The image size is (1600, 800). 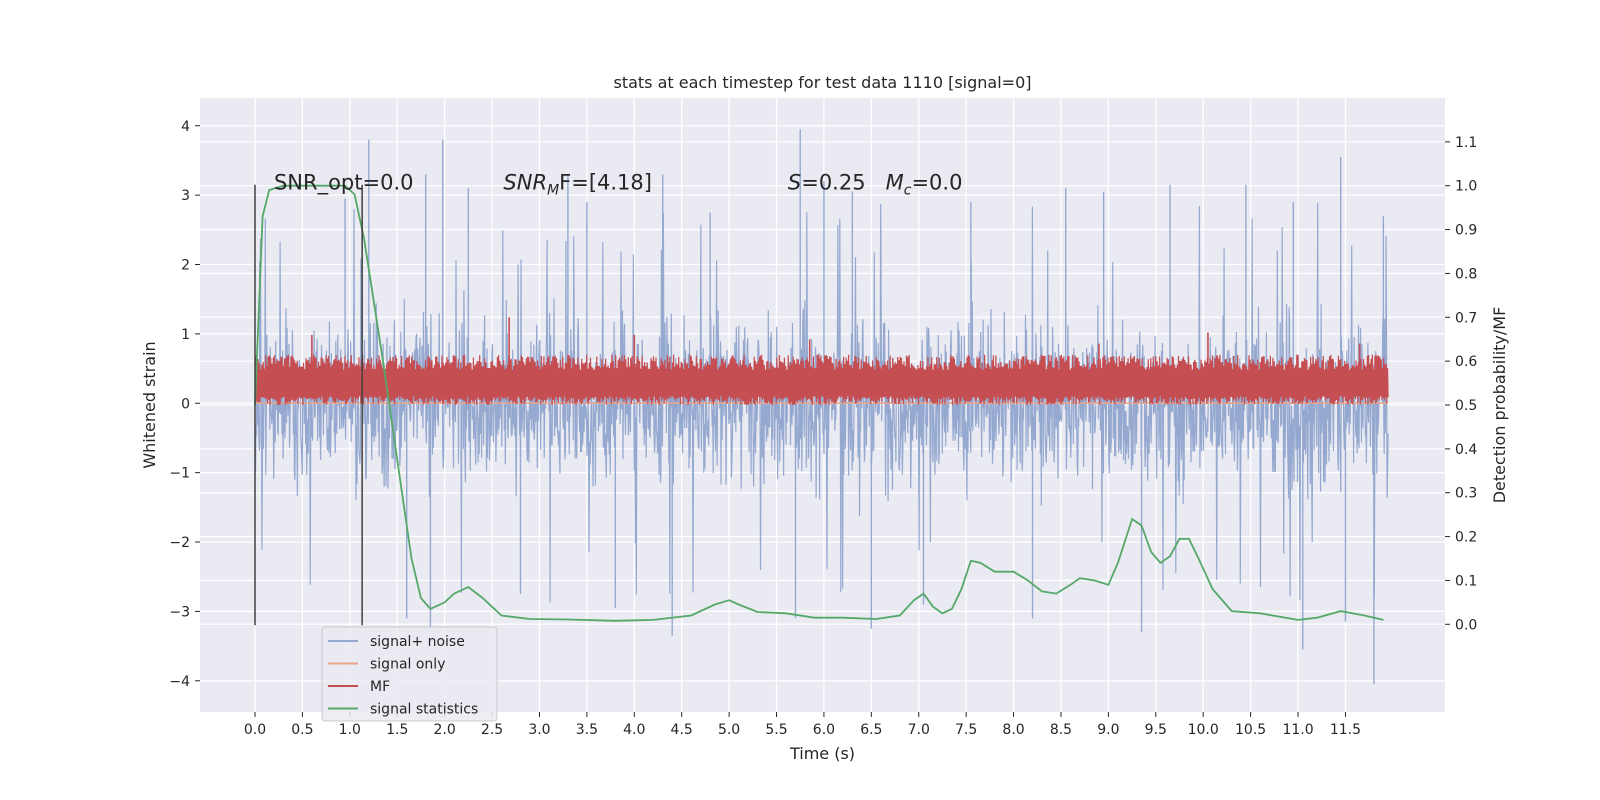 What do you see at coordinates (185, 196) in the screenshot?
I see `y-tick-label: 3` at bounding box center [185, 196].